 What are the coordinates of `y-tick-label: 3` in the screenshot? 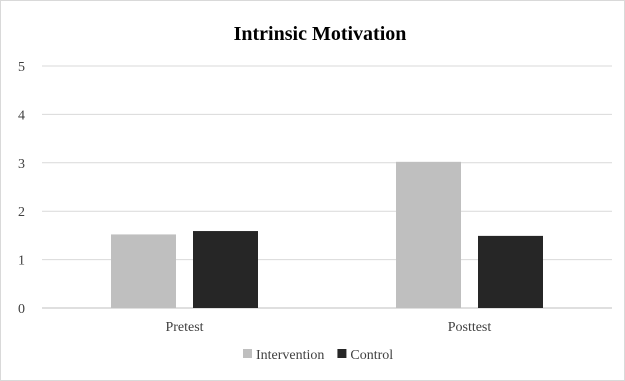 It's located at (21, 164).